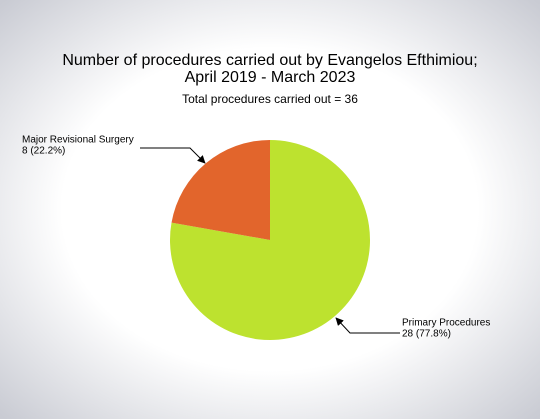 This screenshot has width=540, height=419. Describe the element at coordinates (446, 323) in the screenshot. I see `slice-label: Primary Procedures` at that location.